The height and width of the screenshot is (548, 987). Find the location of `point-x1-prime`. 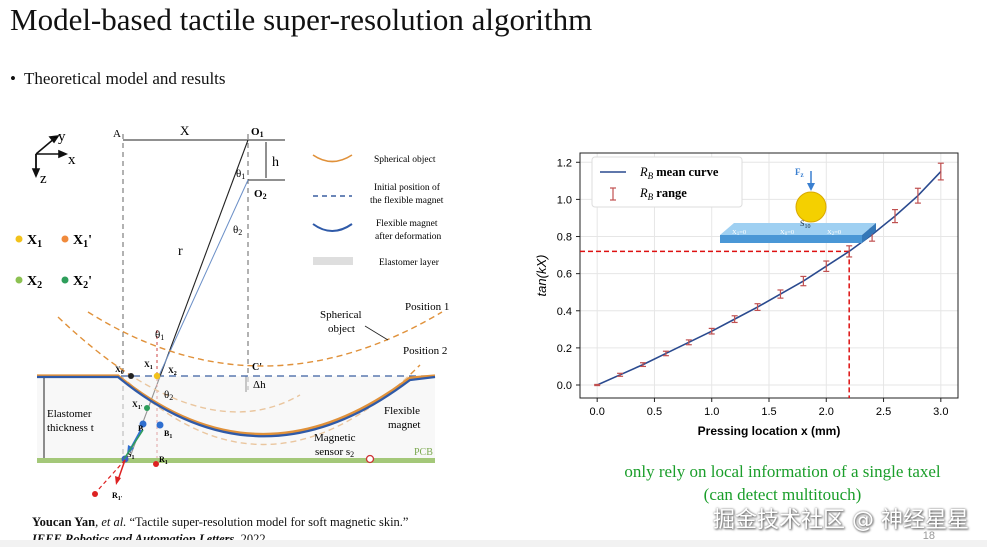

point-x1-prime is located at coordinates (147, 408).